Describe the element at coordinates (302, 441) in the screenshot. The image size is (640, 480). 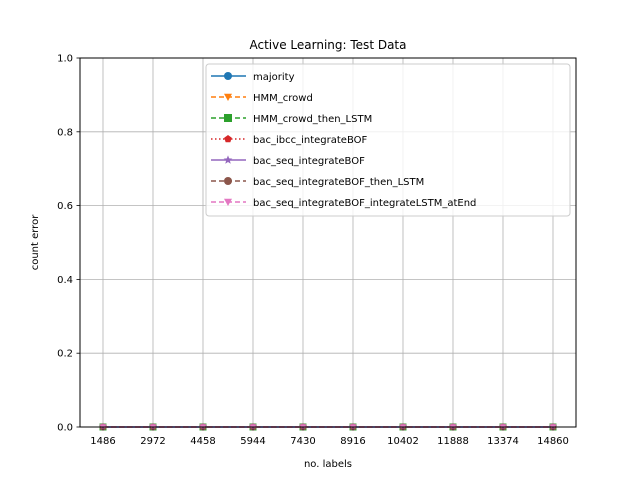
I see `x-tick-label: 7430` at that location.